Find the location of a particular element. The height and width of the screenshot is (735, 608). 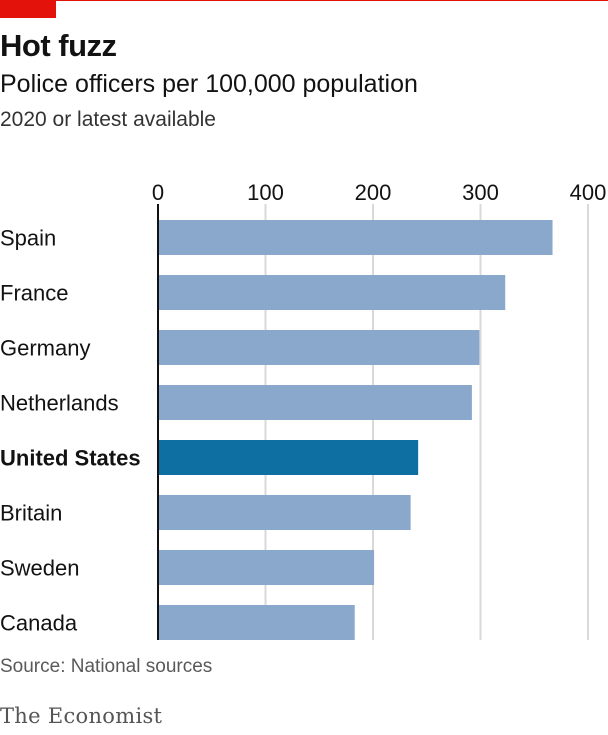

economist-logo-text: The Economist is located at coordinates (81, 716).